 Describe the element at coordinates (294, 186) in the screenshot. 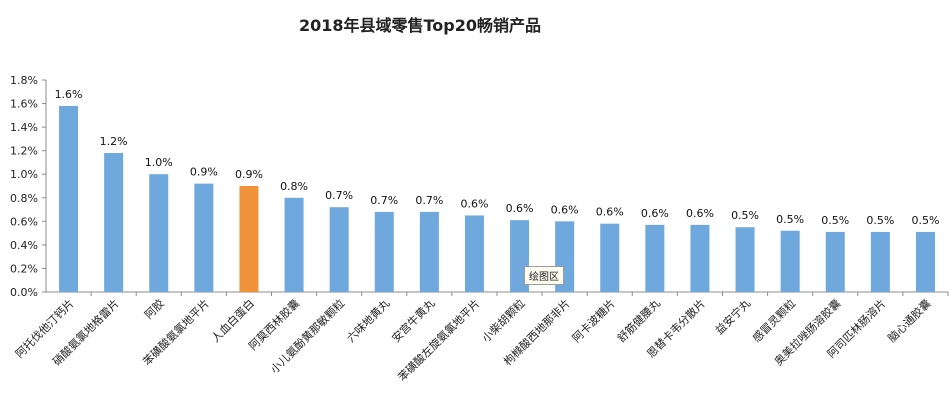

I see `data-label: 0.8%` at that location.